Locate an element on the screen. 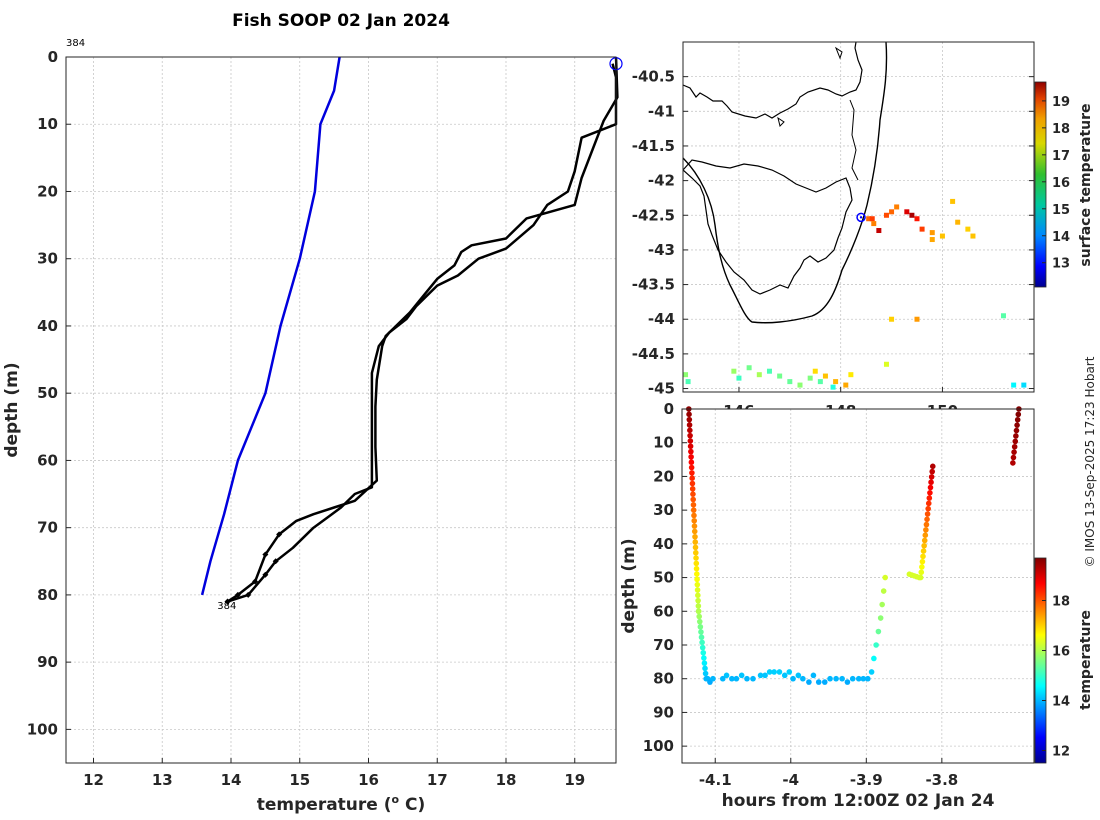  profile-y-tick-label: 40 is located at coordinates (47, 326).